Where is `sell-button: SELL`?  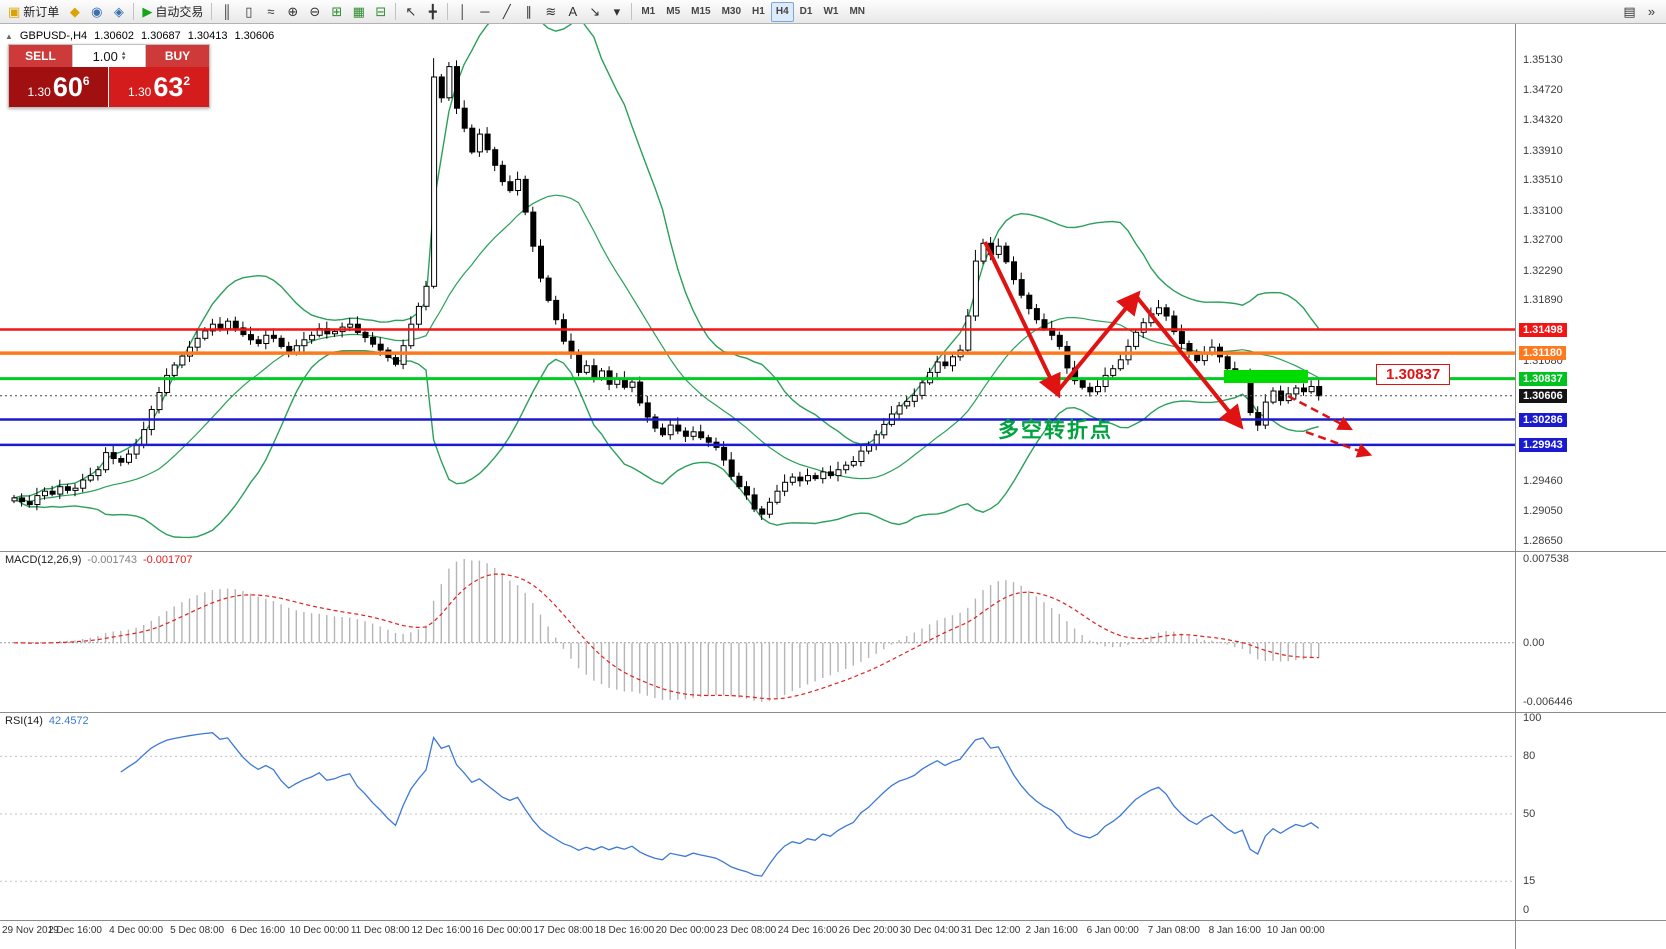 sell-button: SELL is located at coordinates (40, 56).